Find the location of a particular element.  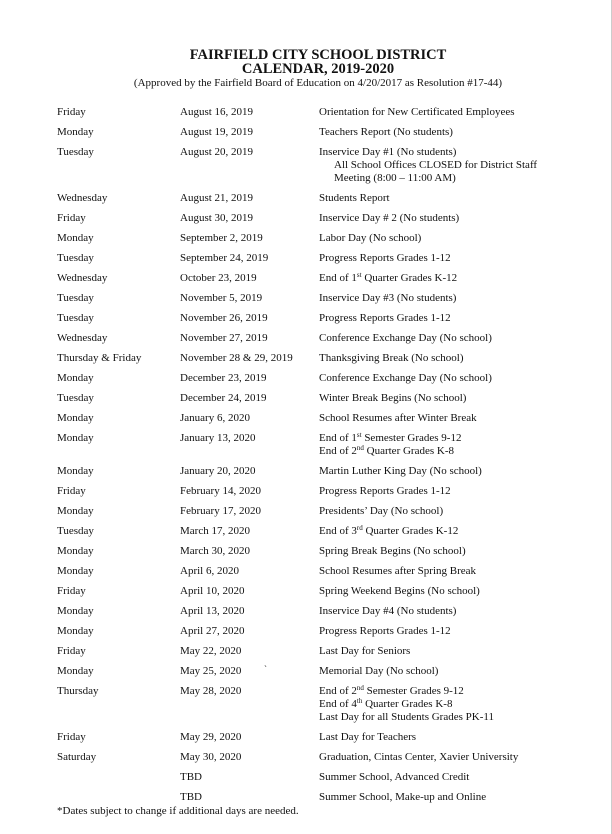

event-text: End of 4 is located at coordinates (338, 704).